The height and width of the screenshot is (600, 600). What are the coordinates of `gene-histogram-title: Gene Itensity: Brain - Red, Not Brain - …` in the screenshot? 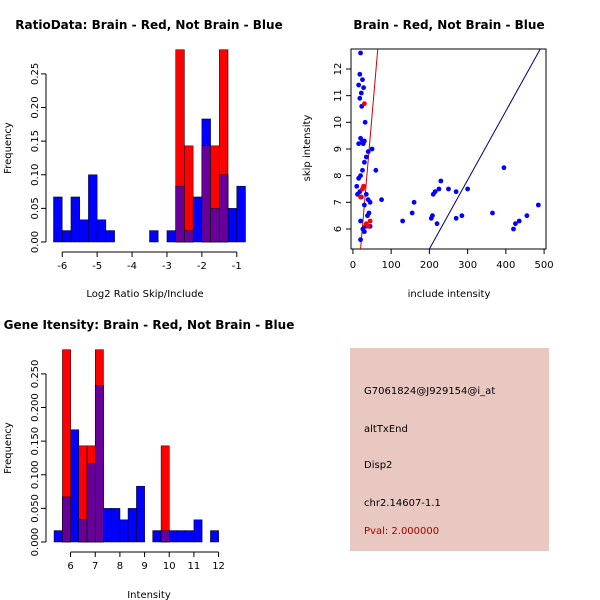 It's located at (149, 325).